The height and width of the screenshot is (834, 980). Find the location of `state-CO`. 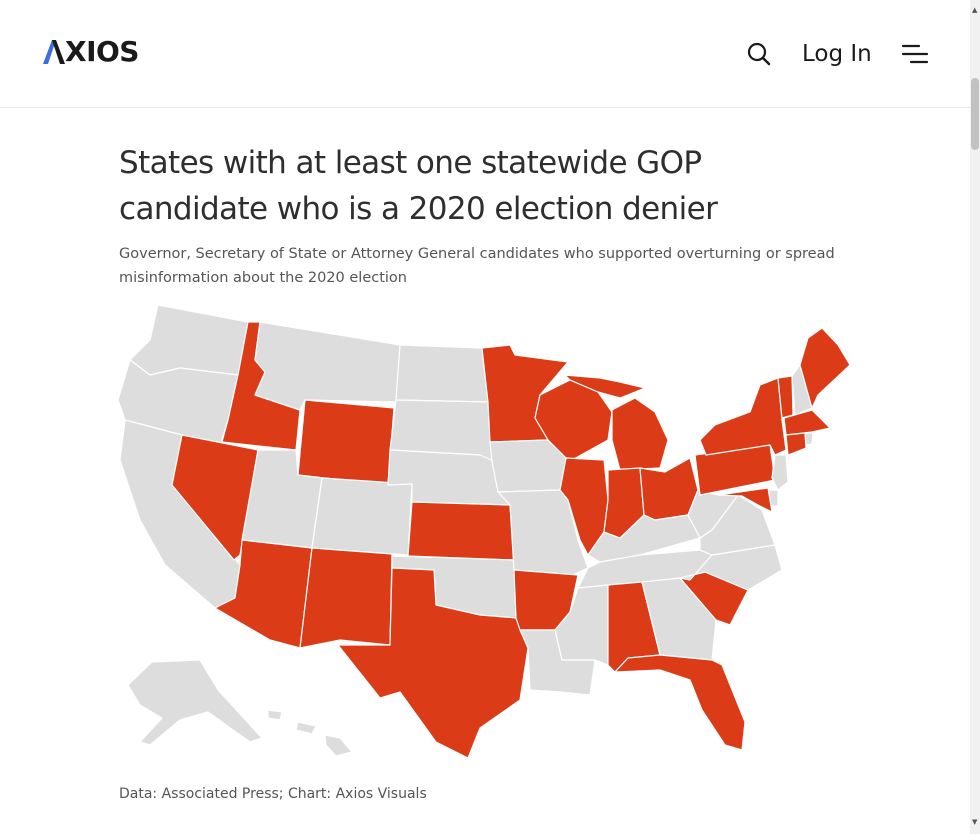

state-CO is located at coordinates (362, 516).